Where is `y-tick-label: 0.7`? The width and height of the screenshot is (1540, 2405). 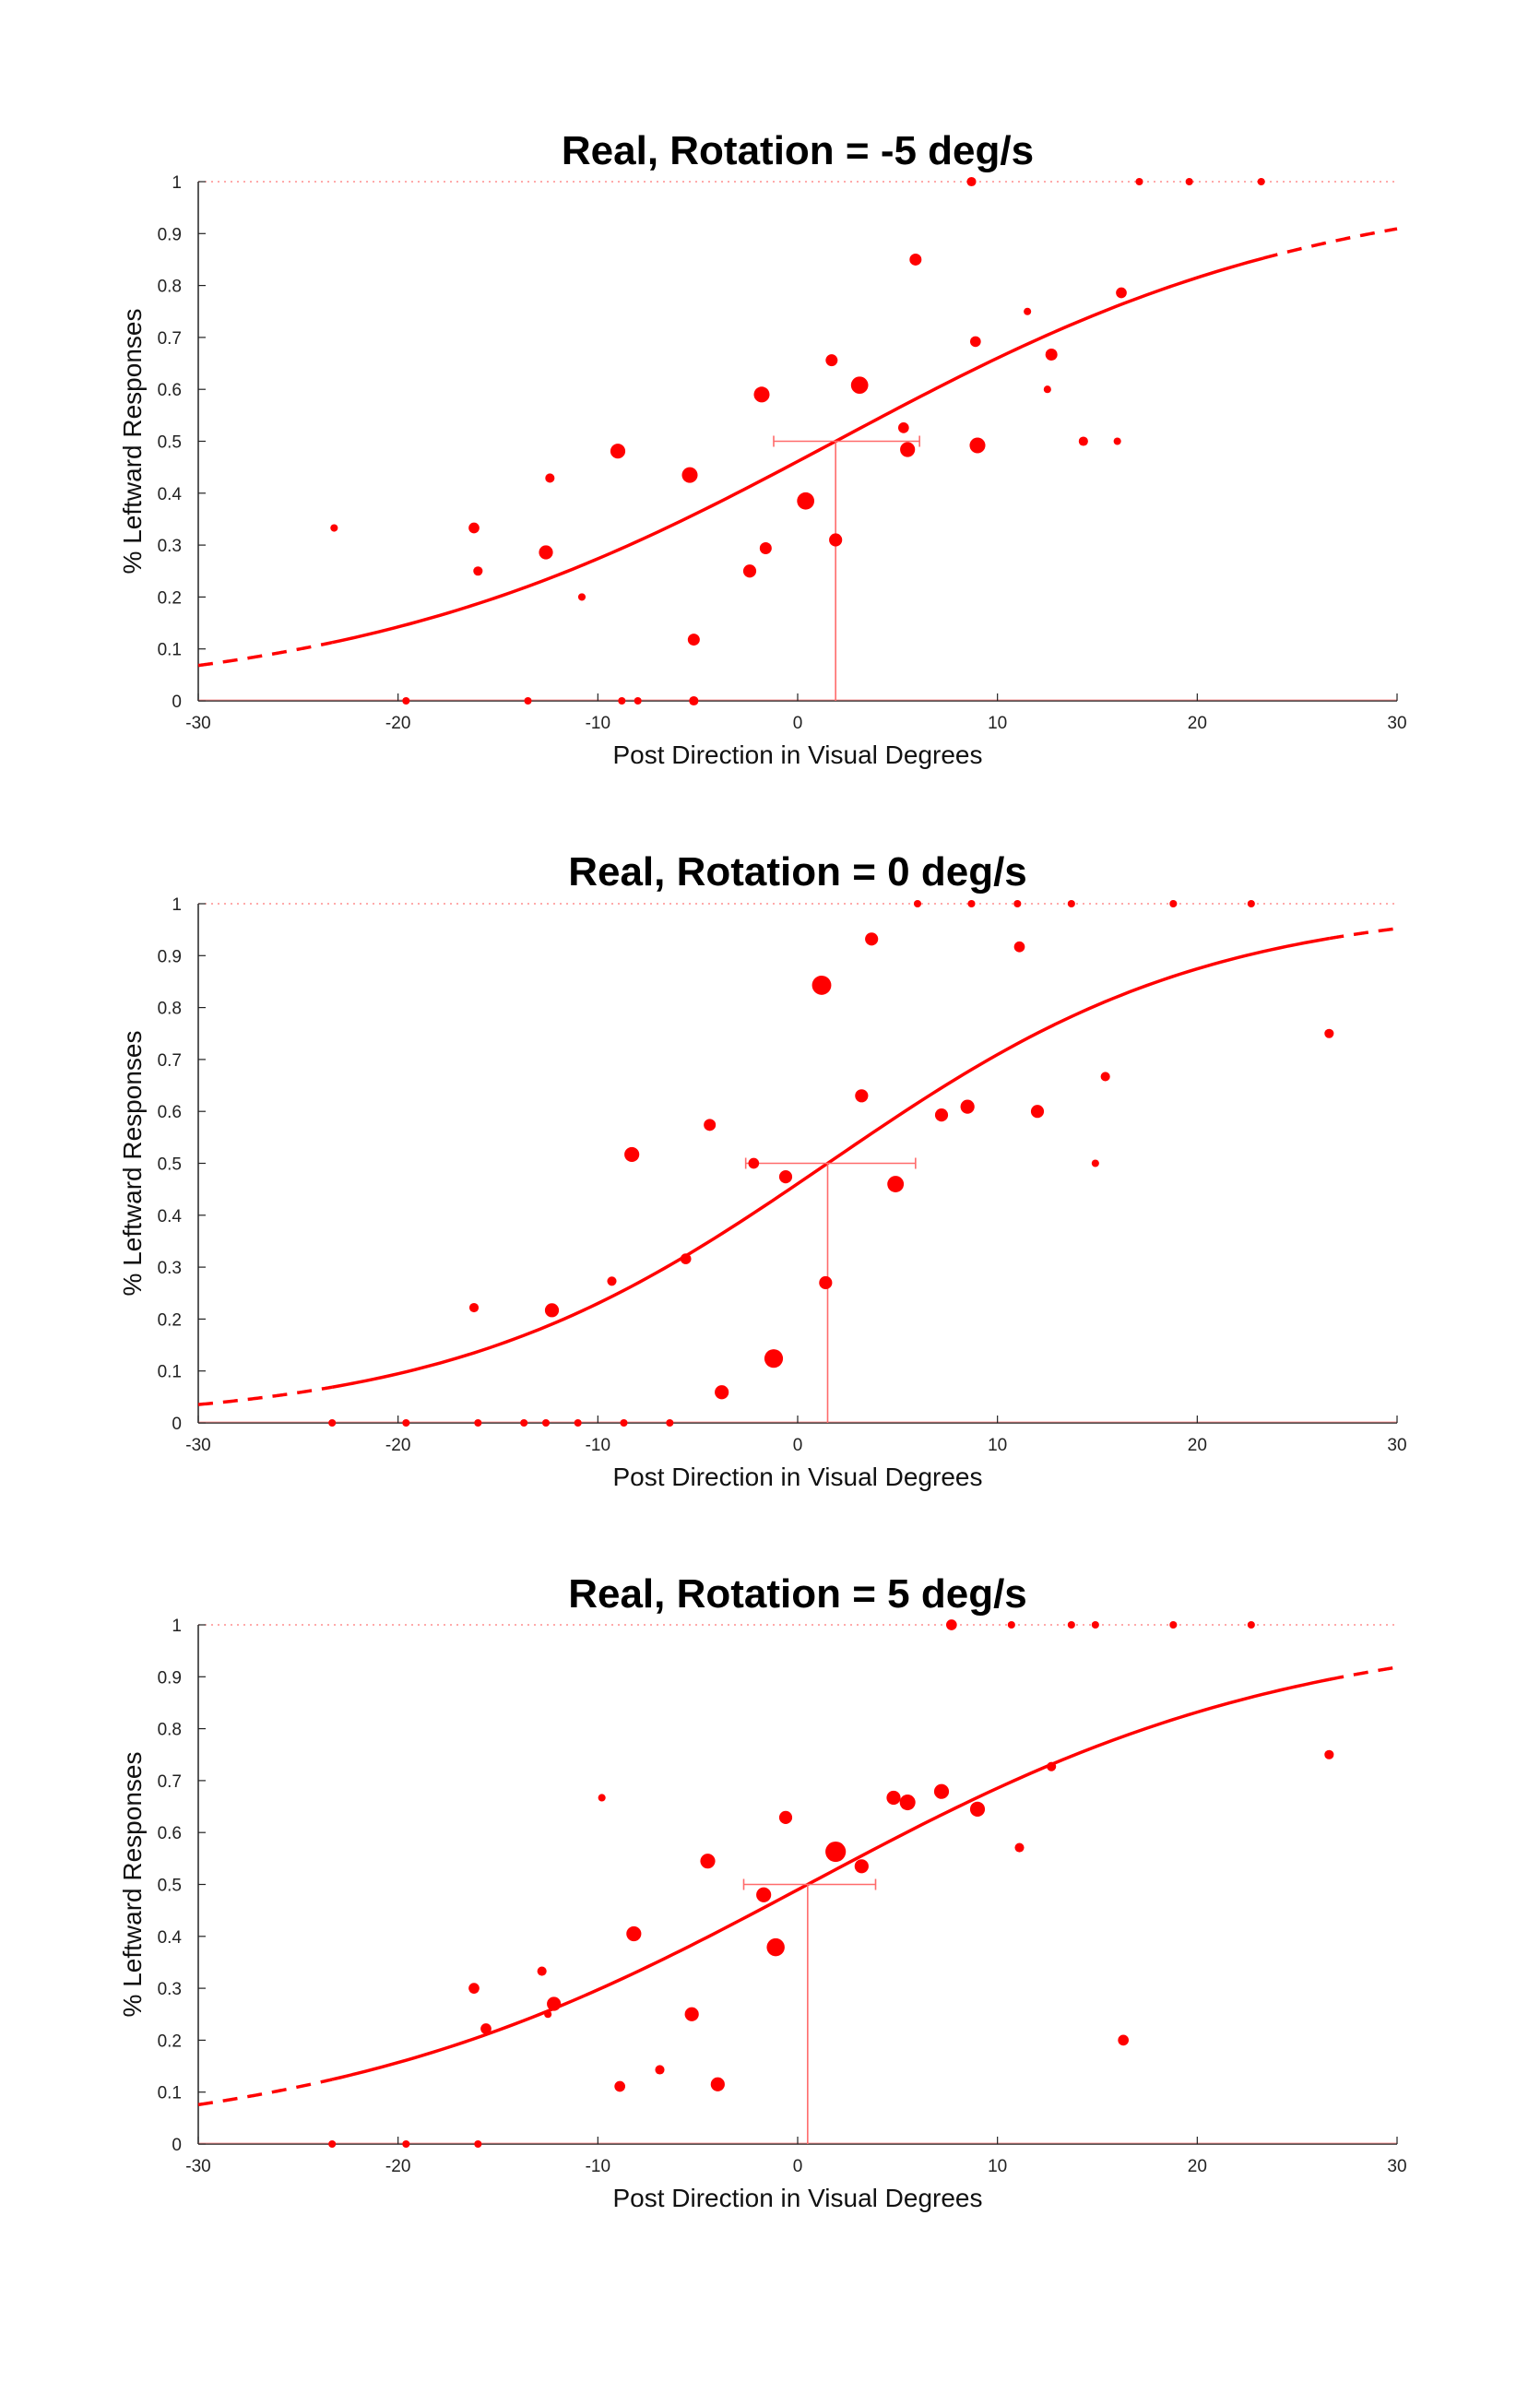
y-tick-label: 0.7 is located at coordinates (170, 1782).